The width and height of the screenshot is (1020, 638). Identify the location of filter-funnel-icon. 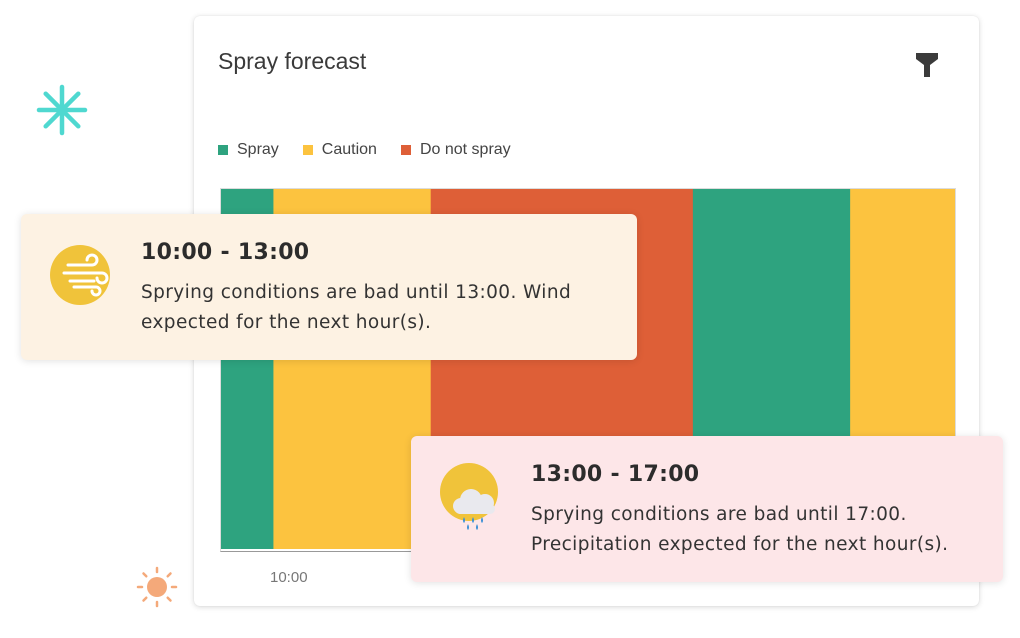
(927, 65).